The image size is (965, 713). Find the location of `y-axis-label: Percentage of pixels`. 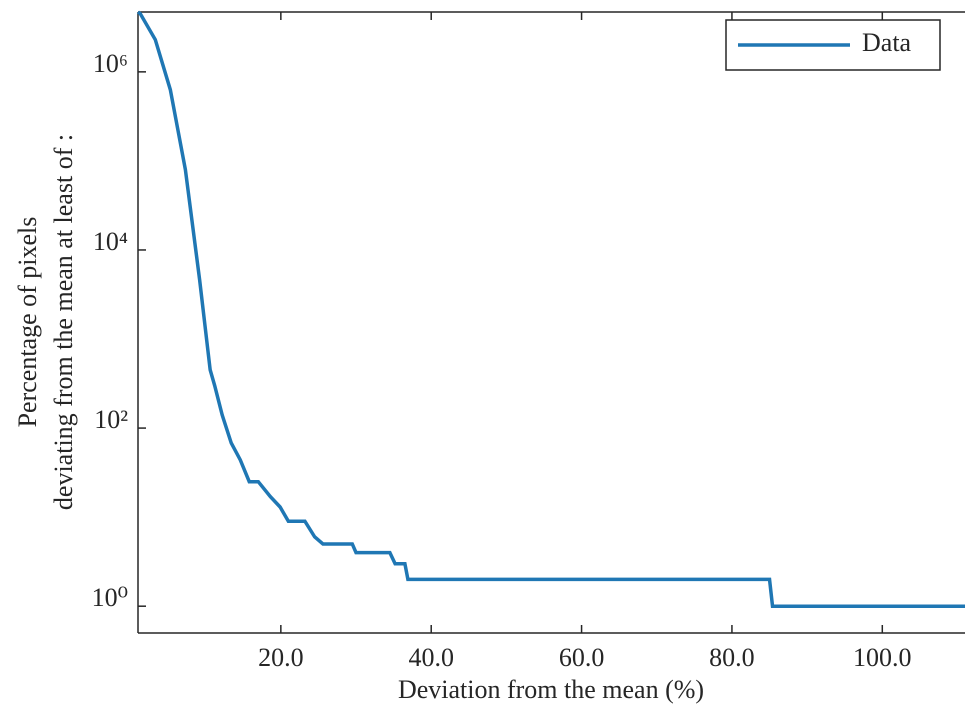

y-axis-label: Percentage of pixels is located at coordinates (27, 322).